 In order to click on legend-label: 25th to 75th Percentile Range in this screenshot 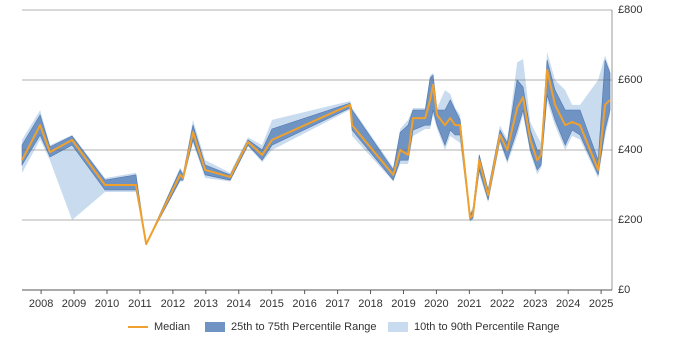, I will do `click(304, 327)`.